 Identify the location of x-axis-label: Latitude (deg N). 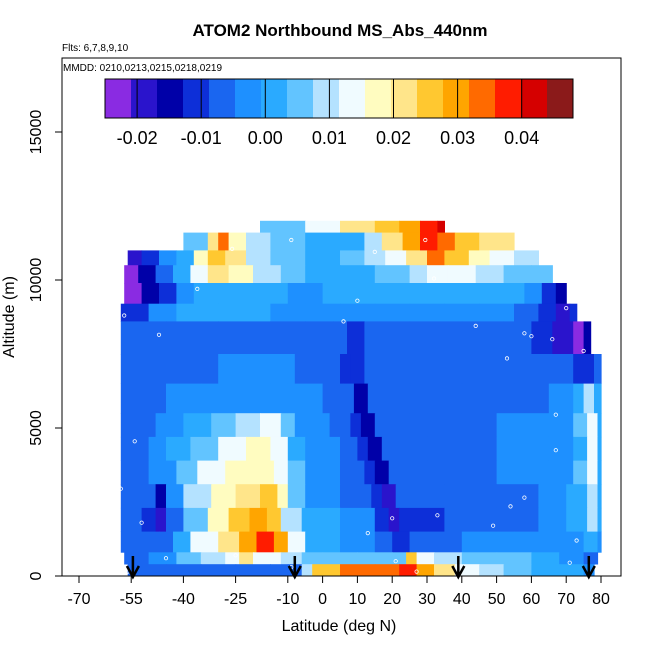
(339, 626).